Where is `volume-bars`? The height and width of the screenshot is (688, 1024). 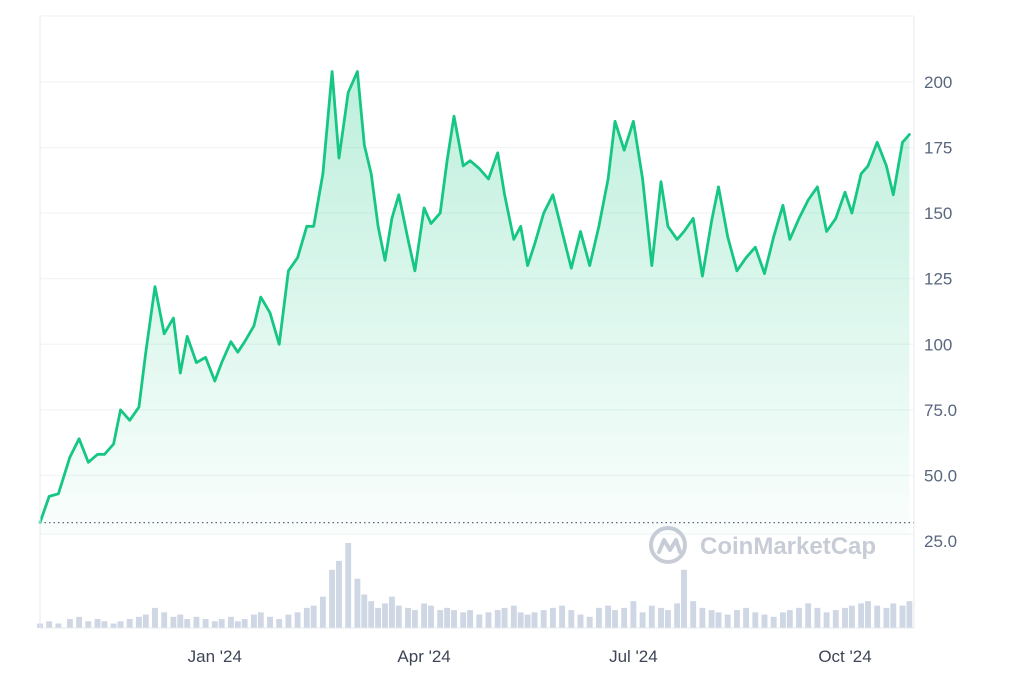
volume-bars is located at coordinates (475, 585).